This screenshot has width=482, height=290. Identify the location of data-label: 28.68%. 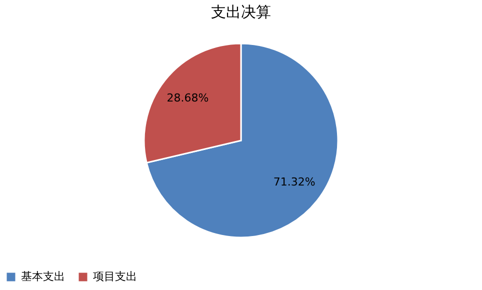
(187, 97).